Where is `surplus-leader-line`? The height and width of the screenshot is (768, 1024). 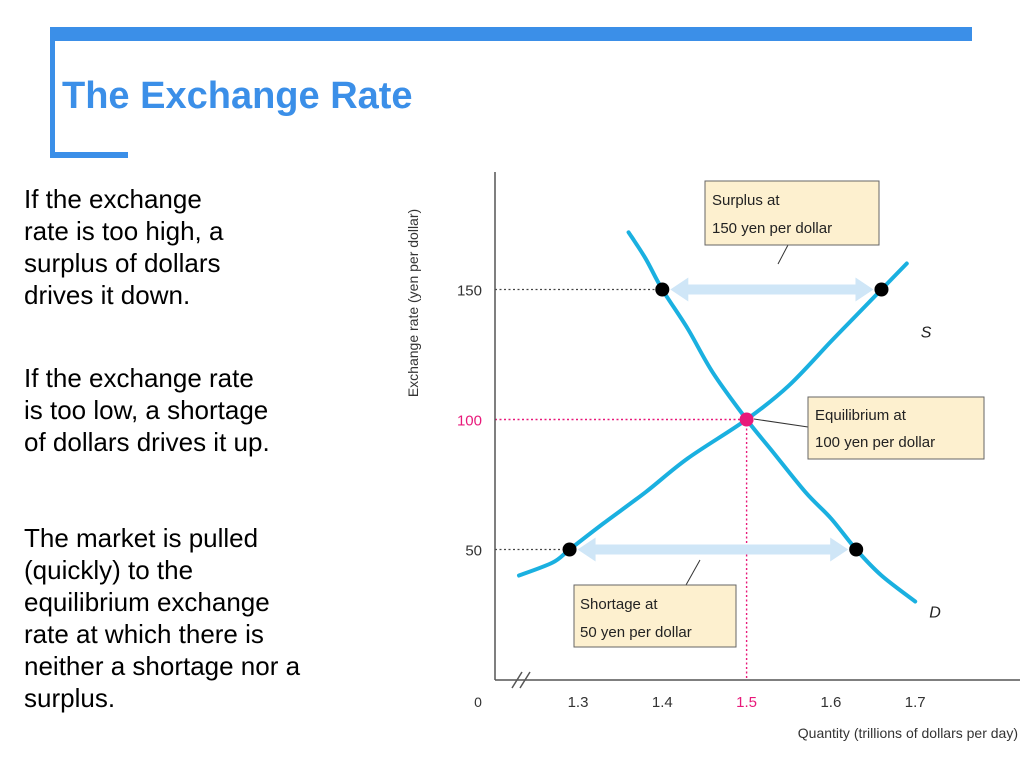 surplus-leader-line is located at coordinates (783, 254).